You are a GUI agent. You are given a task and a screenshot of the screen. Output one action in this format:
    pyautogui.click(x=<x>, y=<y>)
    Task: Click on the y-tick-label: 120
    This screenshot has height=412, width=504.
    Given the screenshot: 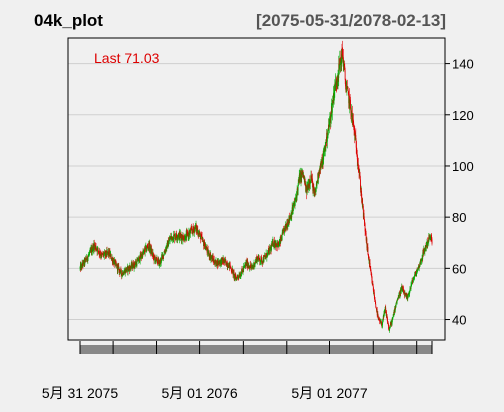 What is the action you would take?
    pyautogui.click(x=463, y=115)
    